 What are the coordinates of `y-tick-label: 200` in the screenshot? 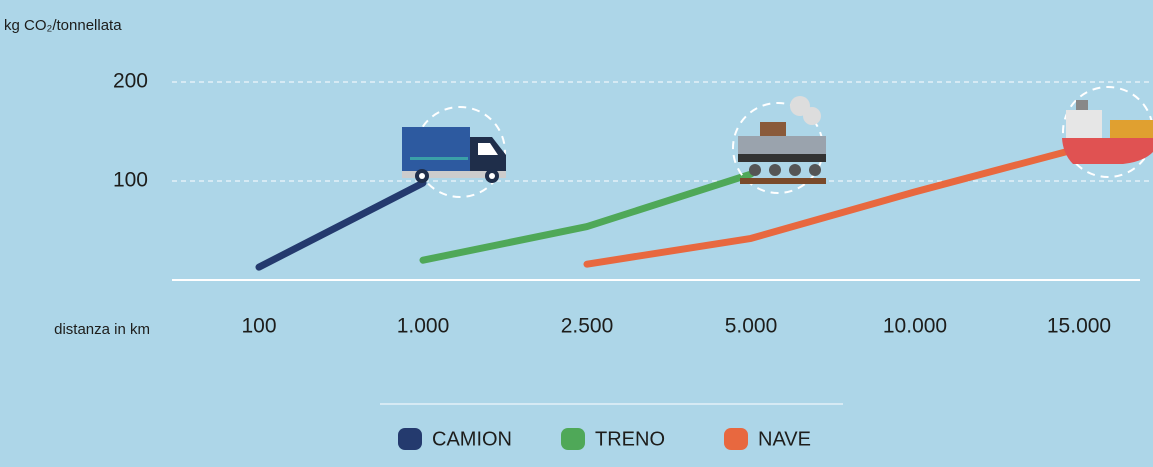 It's located at (130, 81).